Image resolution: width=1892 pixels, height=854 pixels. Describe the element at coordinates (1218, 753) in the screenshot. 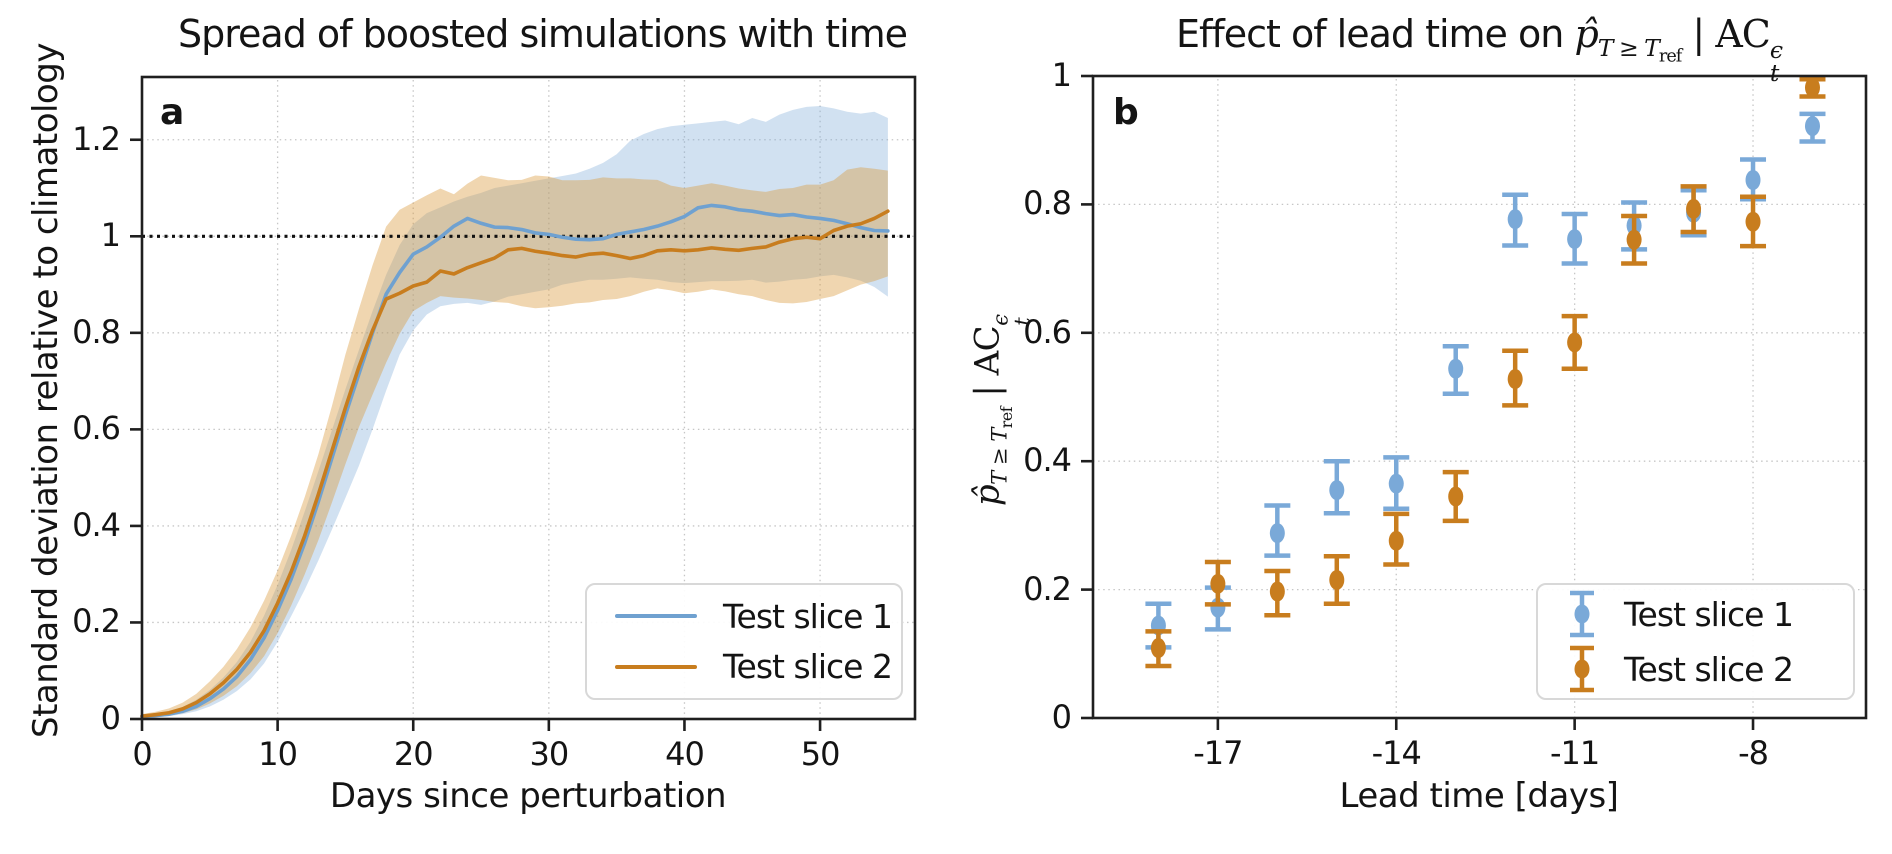

I see `x-tick-label: -17` at that location.